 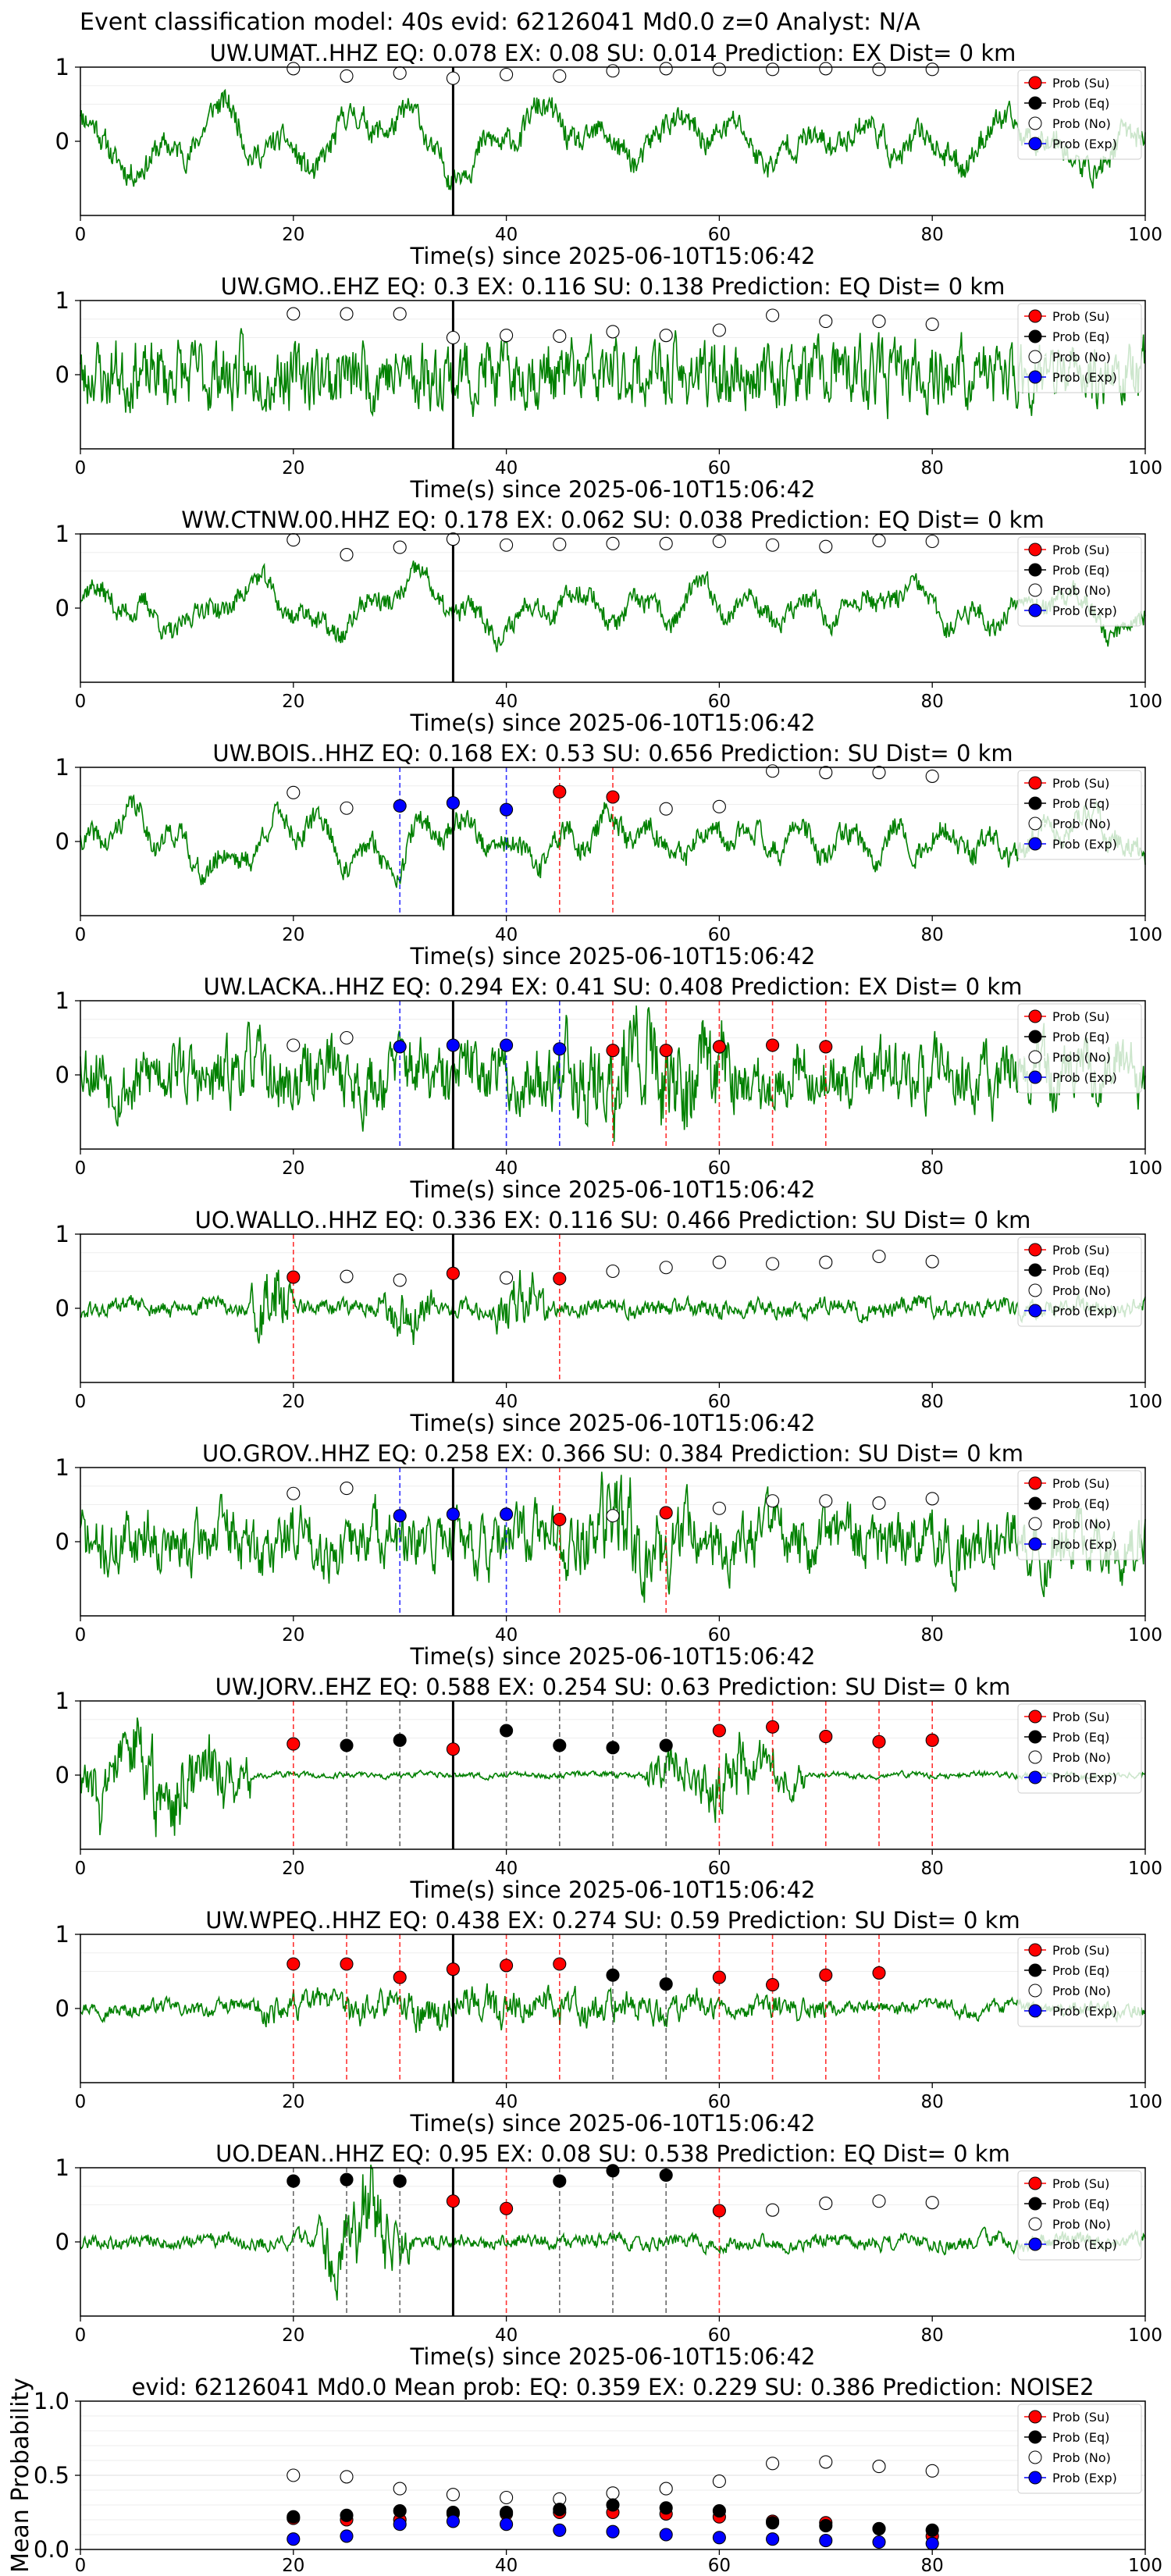 I want to click on x-tick-label: 40, so click(x=507, y=1636).